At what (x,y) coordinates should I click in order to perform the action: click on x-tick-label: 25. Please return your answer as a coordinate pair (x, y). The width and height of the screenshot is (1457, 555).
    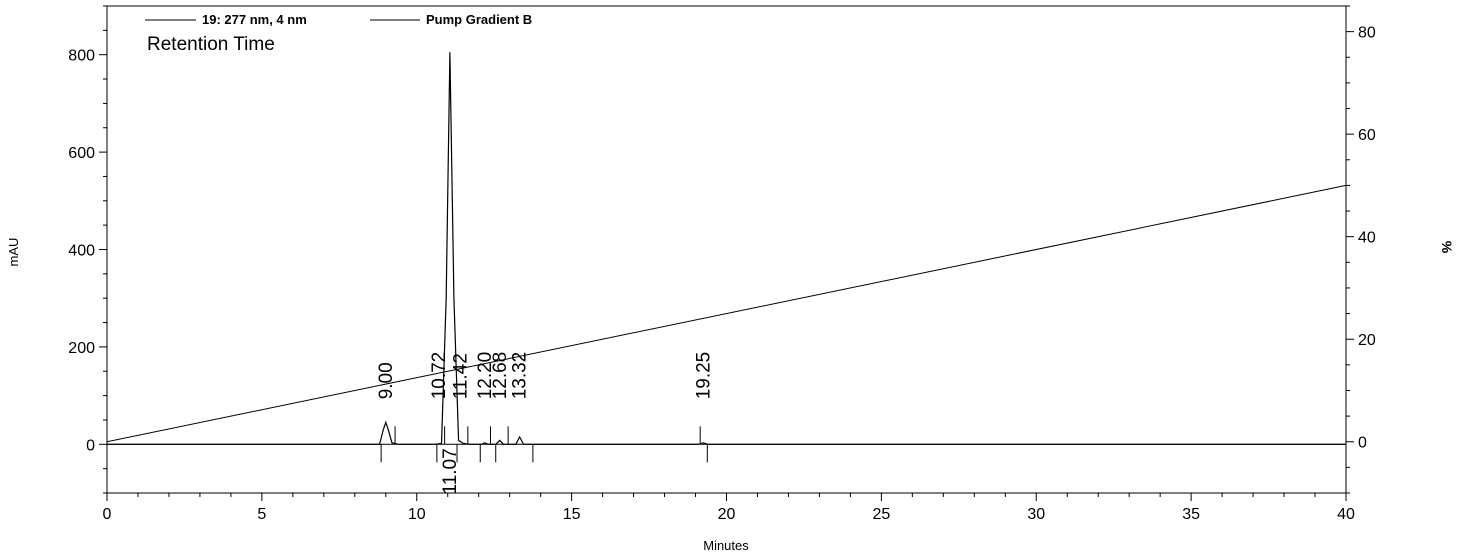
    Looking at the image, I should click on (881, 514).